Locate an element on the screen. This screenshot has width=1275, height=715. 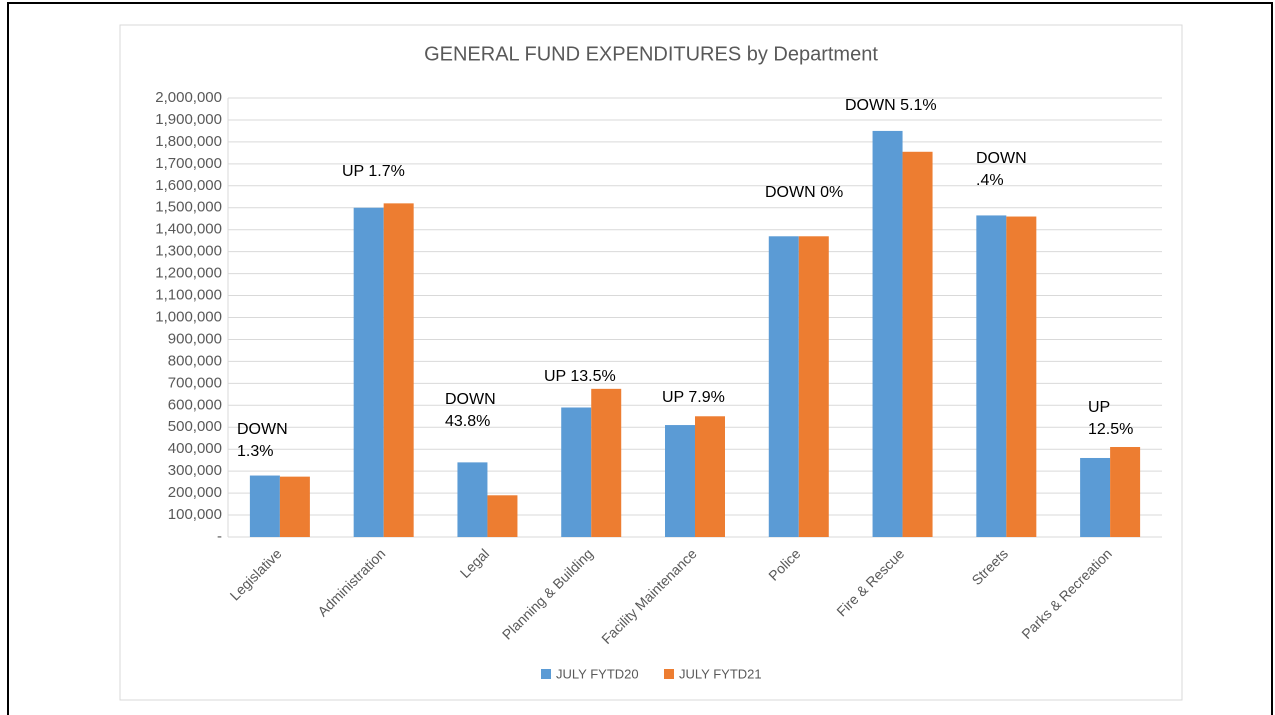
y-tick-label: 800,000 is located at coordinates (195, 360).